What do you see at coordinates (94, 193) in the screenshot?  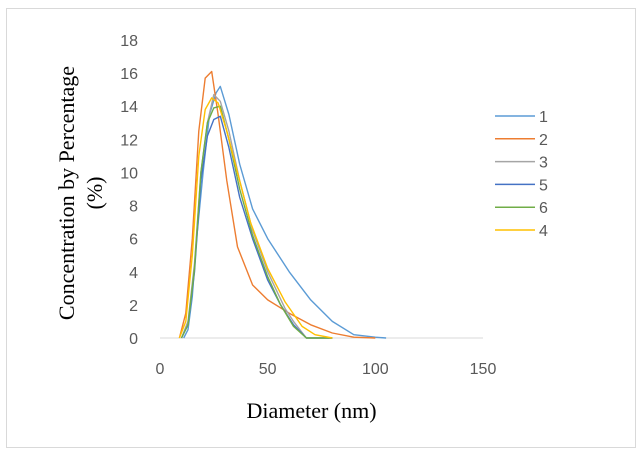 I see `y-axis-title-line2: (%)` at bounding box center [94, 193].